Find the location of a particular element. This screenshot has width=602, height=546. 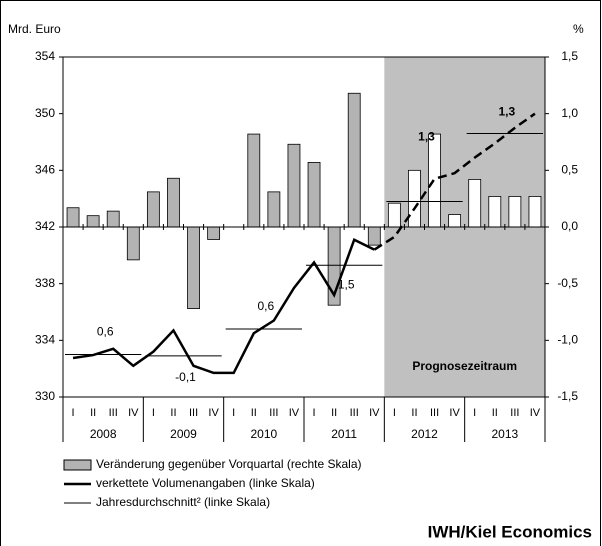

year-label: 2008 is located at coordinates (103, 434).